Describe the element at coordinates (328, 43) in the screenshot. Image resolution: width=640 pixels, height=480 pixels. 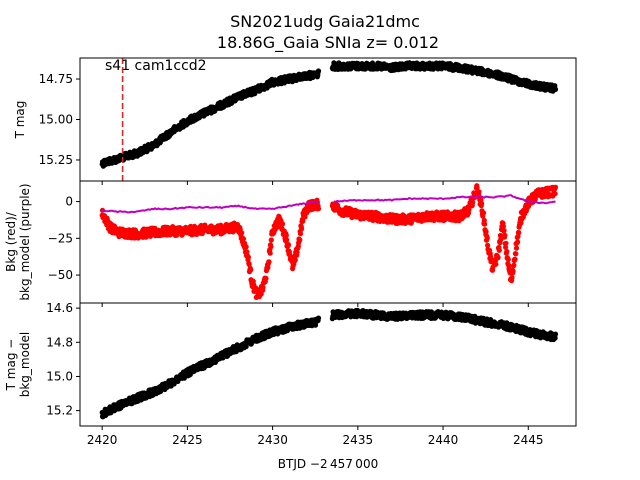
I see `chart-title-line2: 18.86G_Gaia SNIa z= 0.012` at that location.